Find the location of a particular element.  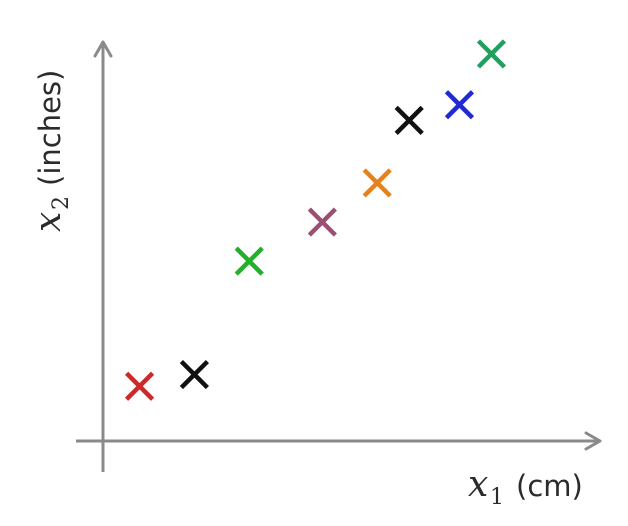

y-axis-label-unit: (inches) is located at coordinates (50, 128).